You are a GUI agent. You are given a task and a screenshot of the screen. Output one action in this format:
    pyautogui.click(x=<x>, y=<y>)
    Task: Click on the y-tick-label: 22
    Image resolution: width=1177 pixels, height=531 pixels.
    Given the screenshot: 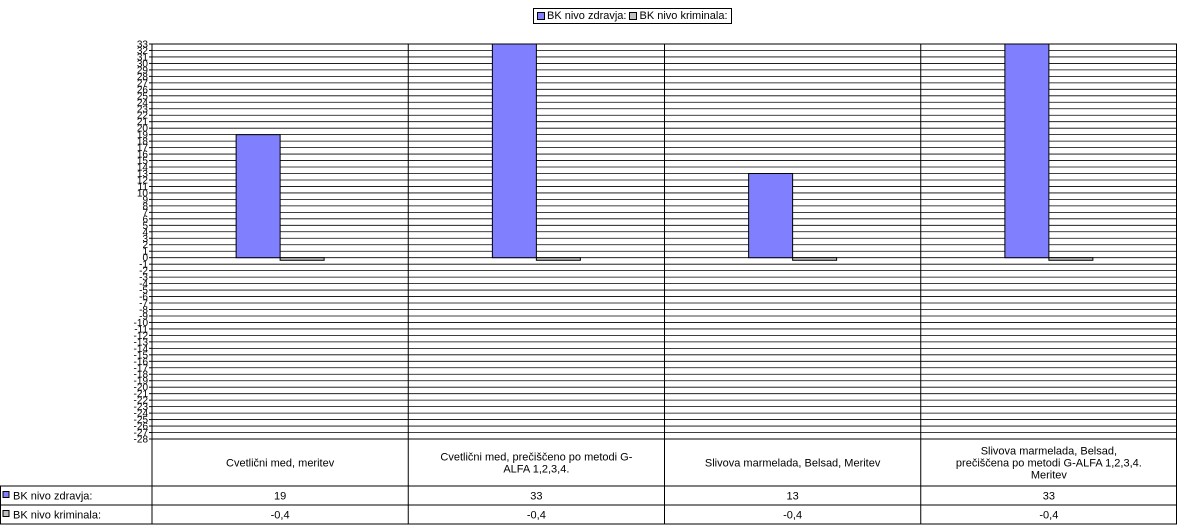 What is the action you would take?
    pyautogui.click(x=143, y=116)
    